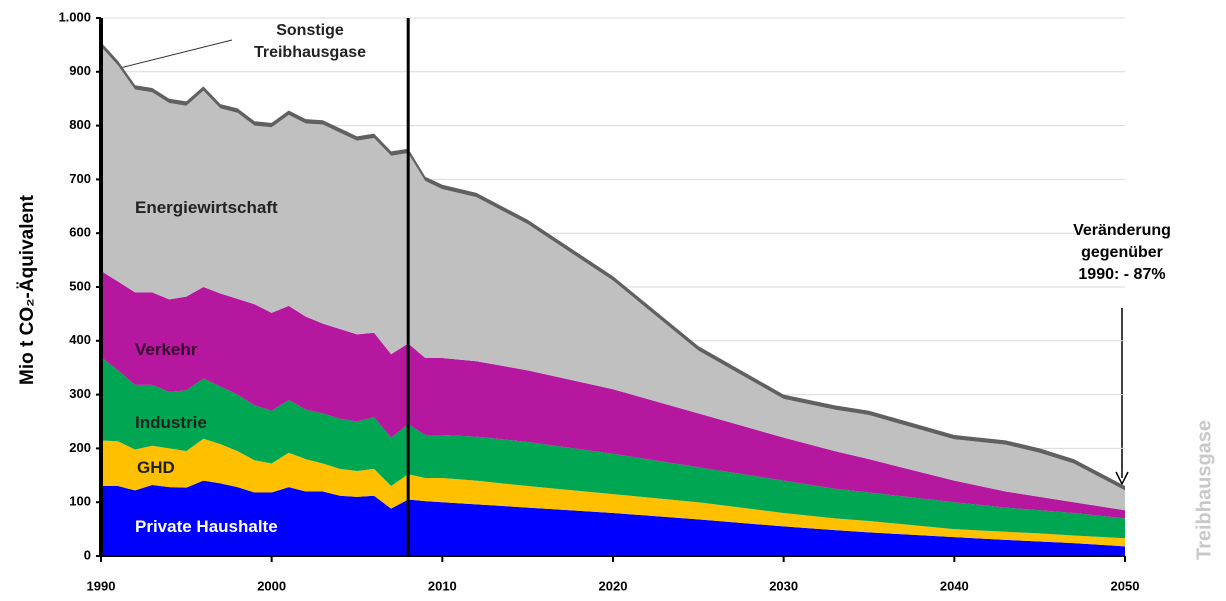 This screenshot has width=1226, height=601. What do you see at coordinates (442, 585) in the screenshot?
I see `x-tick-label: 2010` at bounding box center [442, 585].